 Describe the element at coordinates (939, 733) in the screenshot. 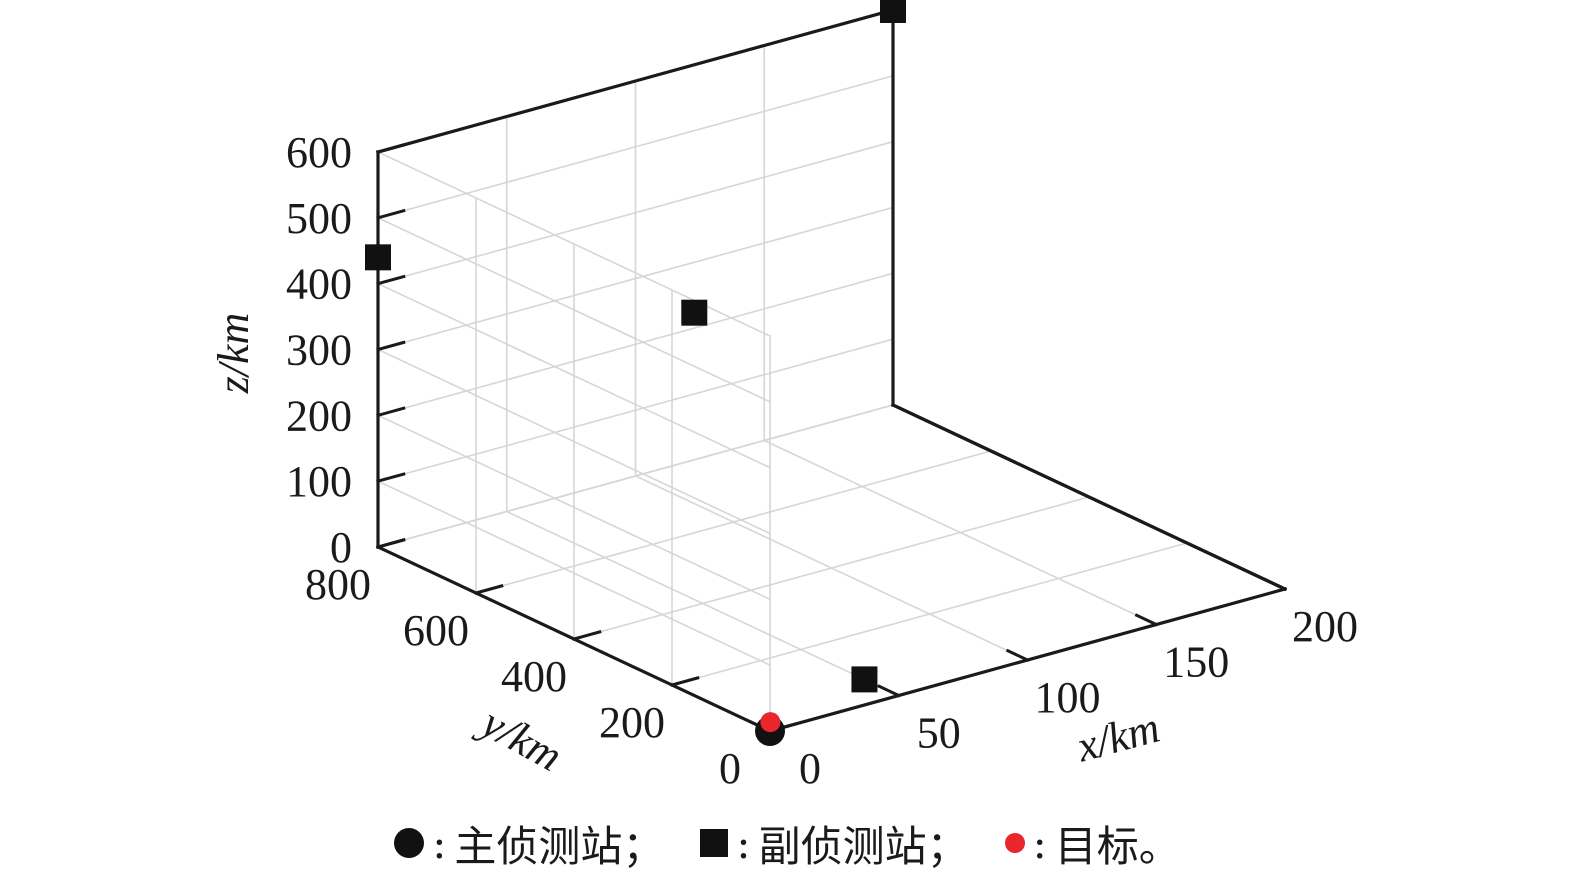

I see `x-tick-label: 50` at that location.